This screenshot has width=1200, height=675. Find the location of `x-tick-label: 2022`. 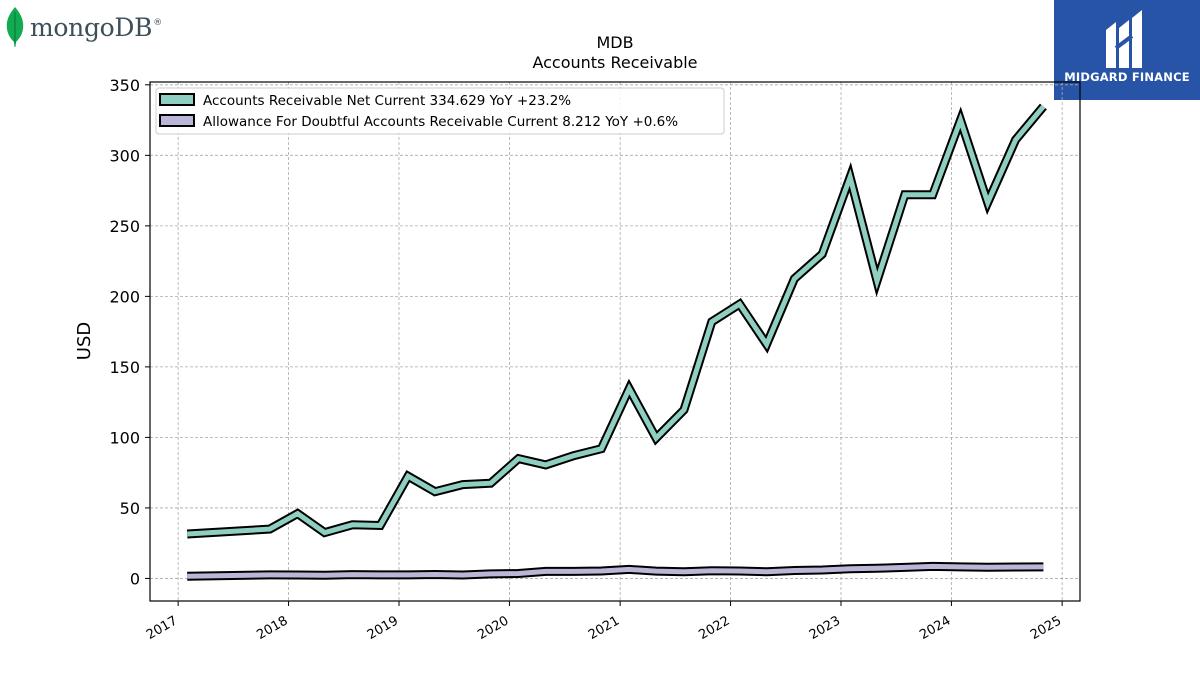

x-tick-label: 2022 is located at coordinates (714, 628).